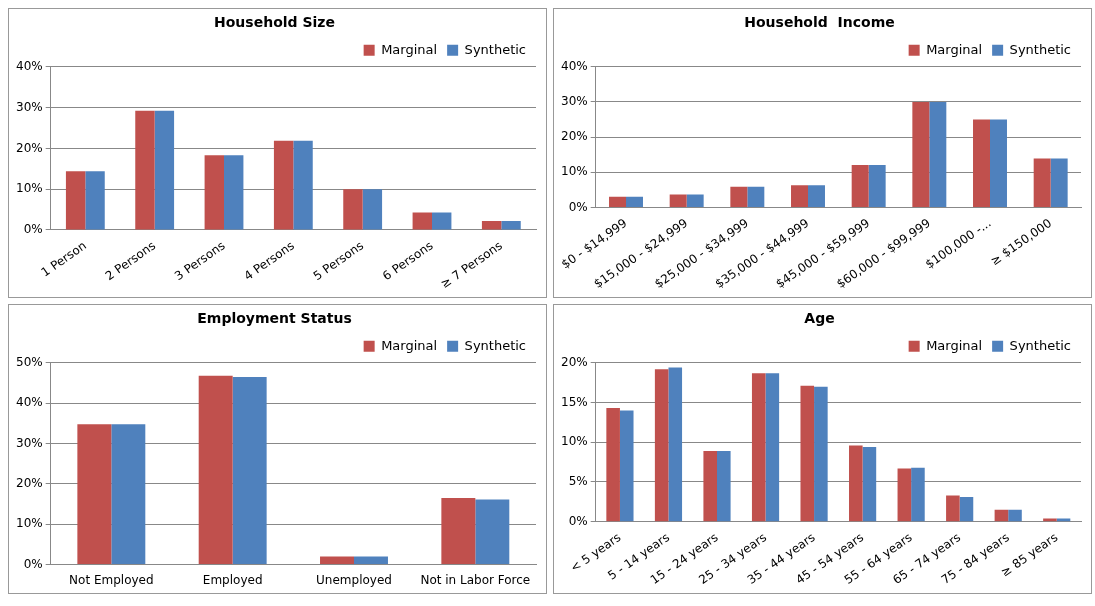 This screenshot has height=606, width=1095. Describe the element at coordinates (232, 579) in the screenshot. I see `x-tick-label: Employed` at that location.